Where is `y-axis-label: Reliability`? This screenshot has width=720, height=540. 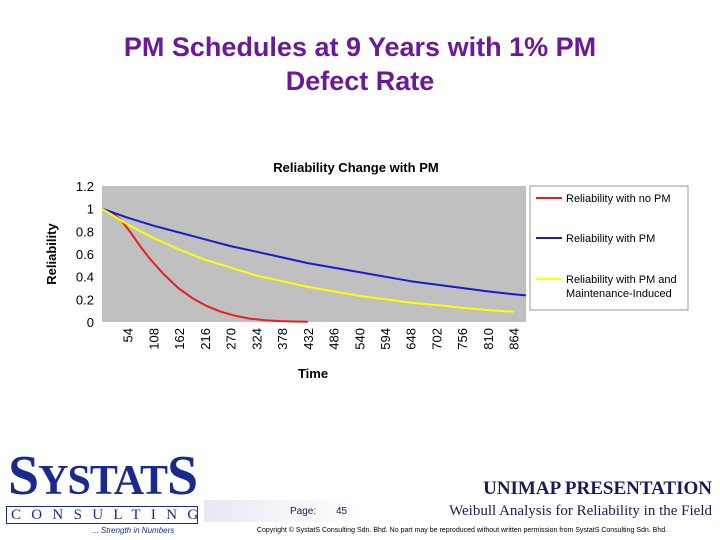 y-axis-label: Reliability is located at coordinates (51, 254).